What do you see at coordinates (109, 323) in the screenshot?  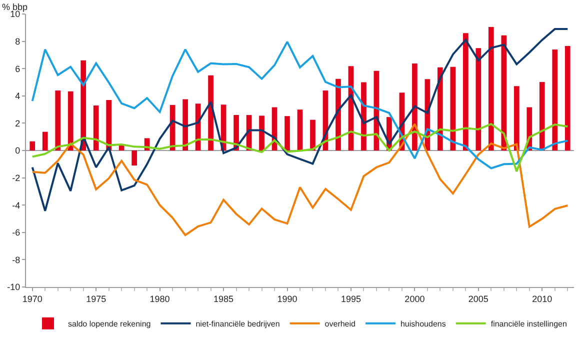 I see `legend-label: saldo lopende rekening` at bounding box center [109, 323].